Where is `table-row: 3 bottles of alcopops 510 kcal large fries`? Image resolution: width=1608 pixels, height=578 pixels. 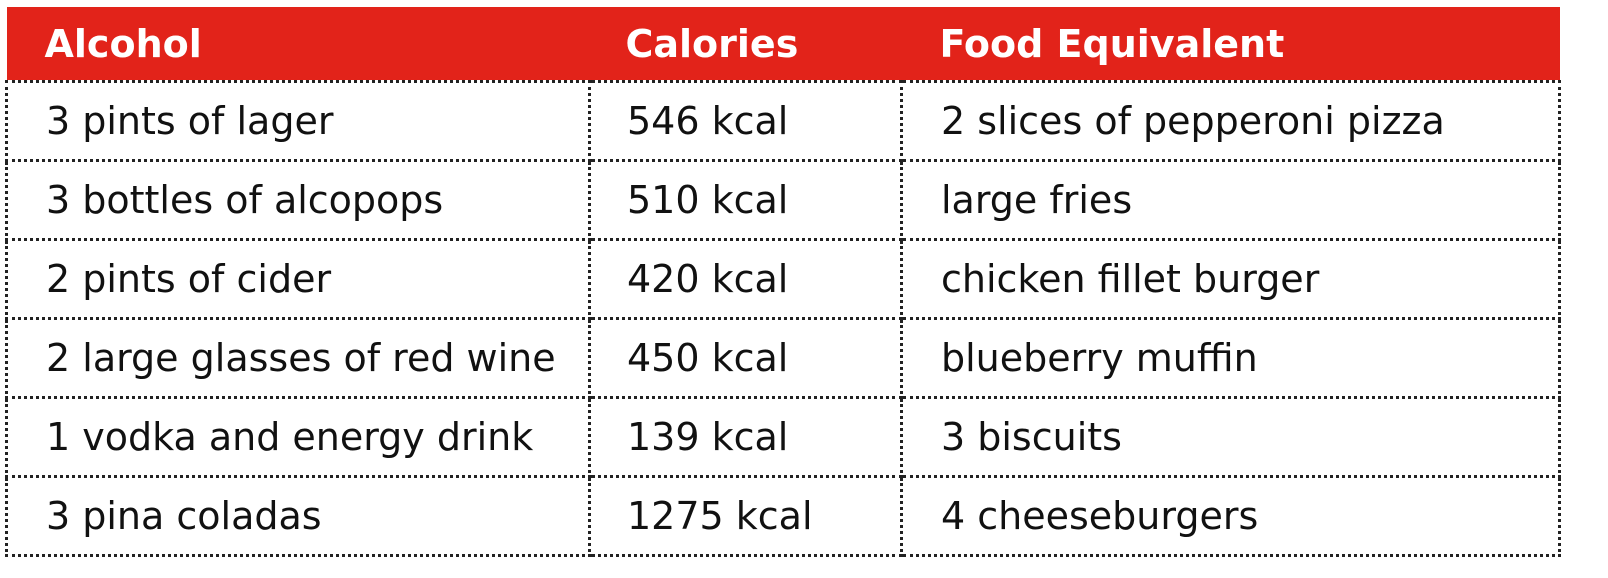
table-row: 3 bottles of alcopops 510 kcal large fries is located at coordinates (783, 200).